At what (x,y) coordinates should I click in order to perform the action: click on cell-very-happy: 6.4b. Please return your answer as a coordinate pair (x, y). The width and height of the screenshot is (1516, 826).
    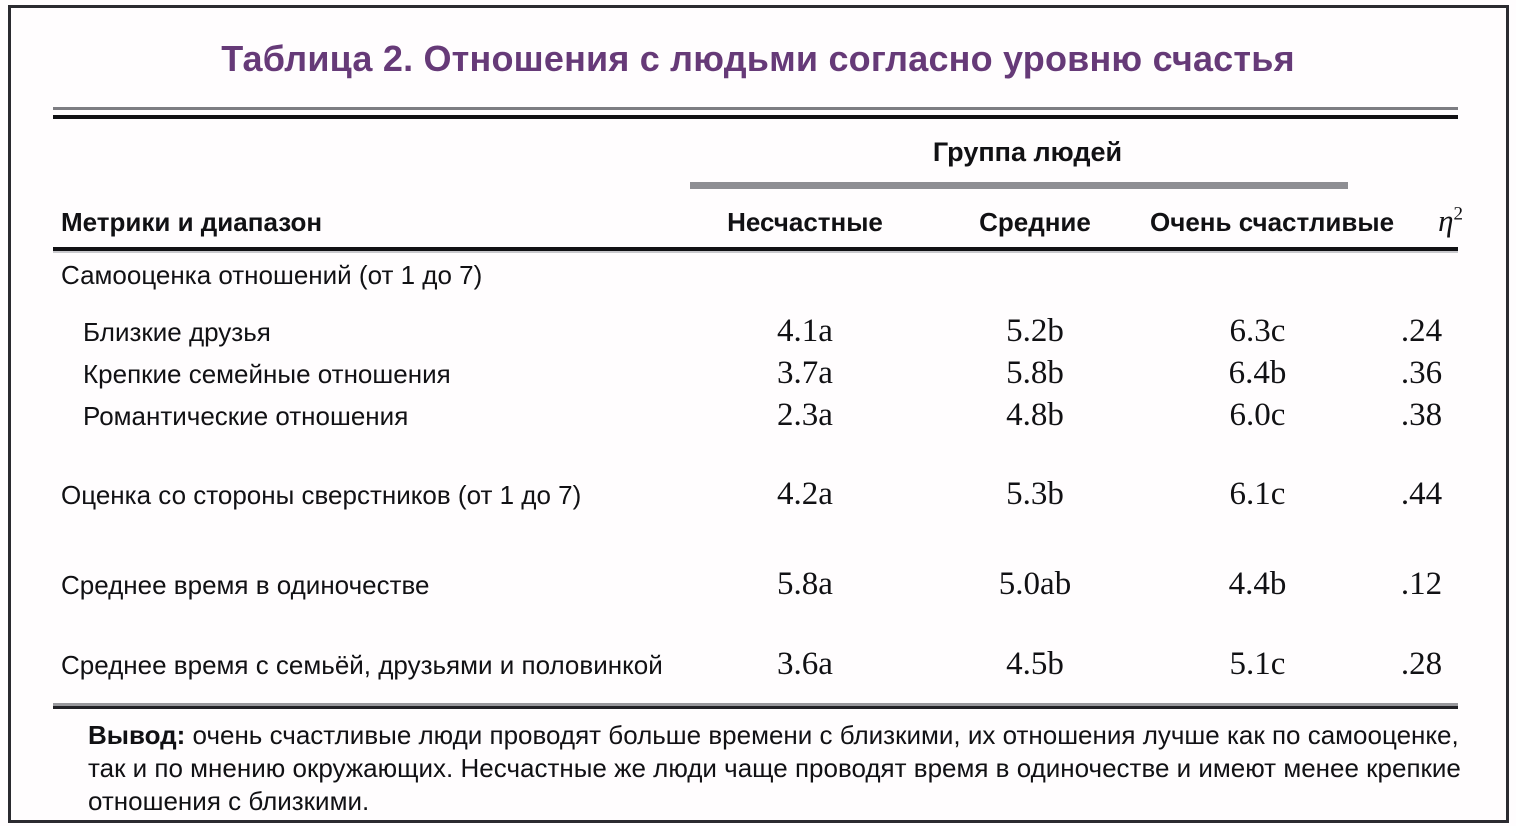
    Looking at the image, I should click on (1257, 373).